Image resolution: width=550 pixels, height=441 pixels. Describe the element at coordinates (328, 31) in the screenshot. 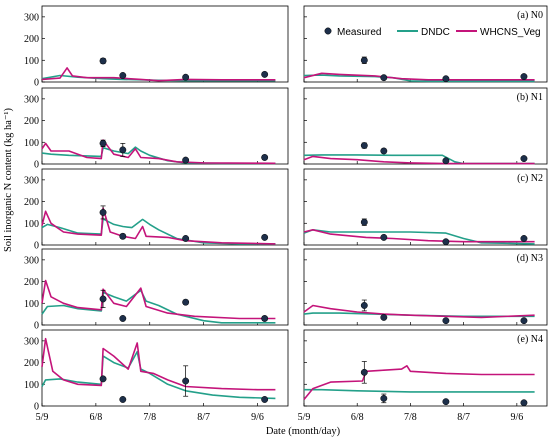

I see `legend-measured-marker` at that location.